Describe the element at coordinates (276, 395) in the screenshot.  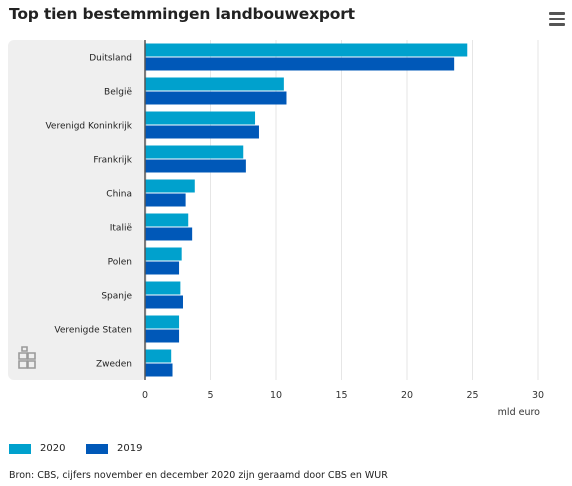
I see `x-tick-label: 10` at that location.